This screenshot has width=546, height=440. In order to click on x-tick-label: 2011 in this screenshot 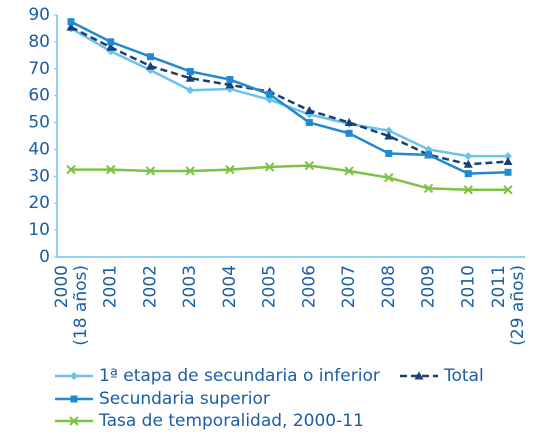, I will do `click(499, 286)`.